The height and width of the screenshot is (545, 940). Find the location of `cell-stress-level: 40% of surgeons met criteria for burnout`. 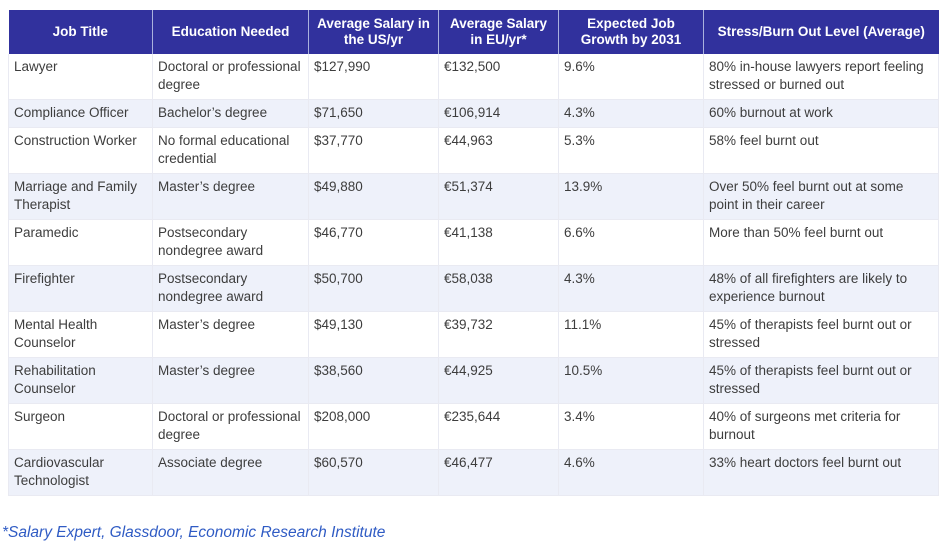

cell-stress-level: 40% of surgeons met criteria for burnout is located at coordinates (821, 426).